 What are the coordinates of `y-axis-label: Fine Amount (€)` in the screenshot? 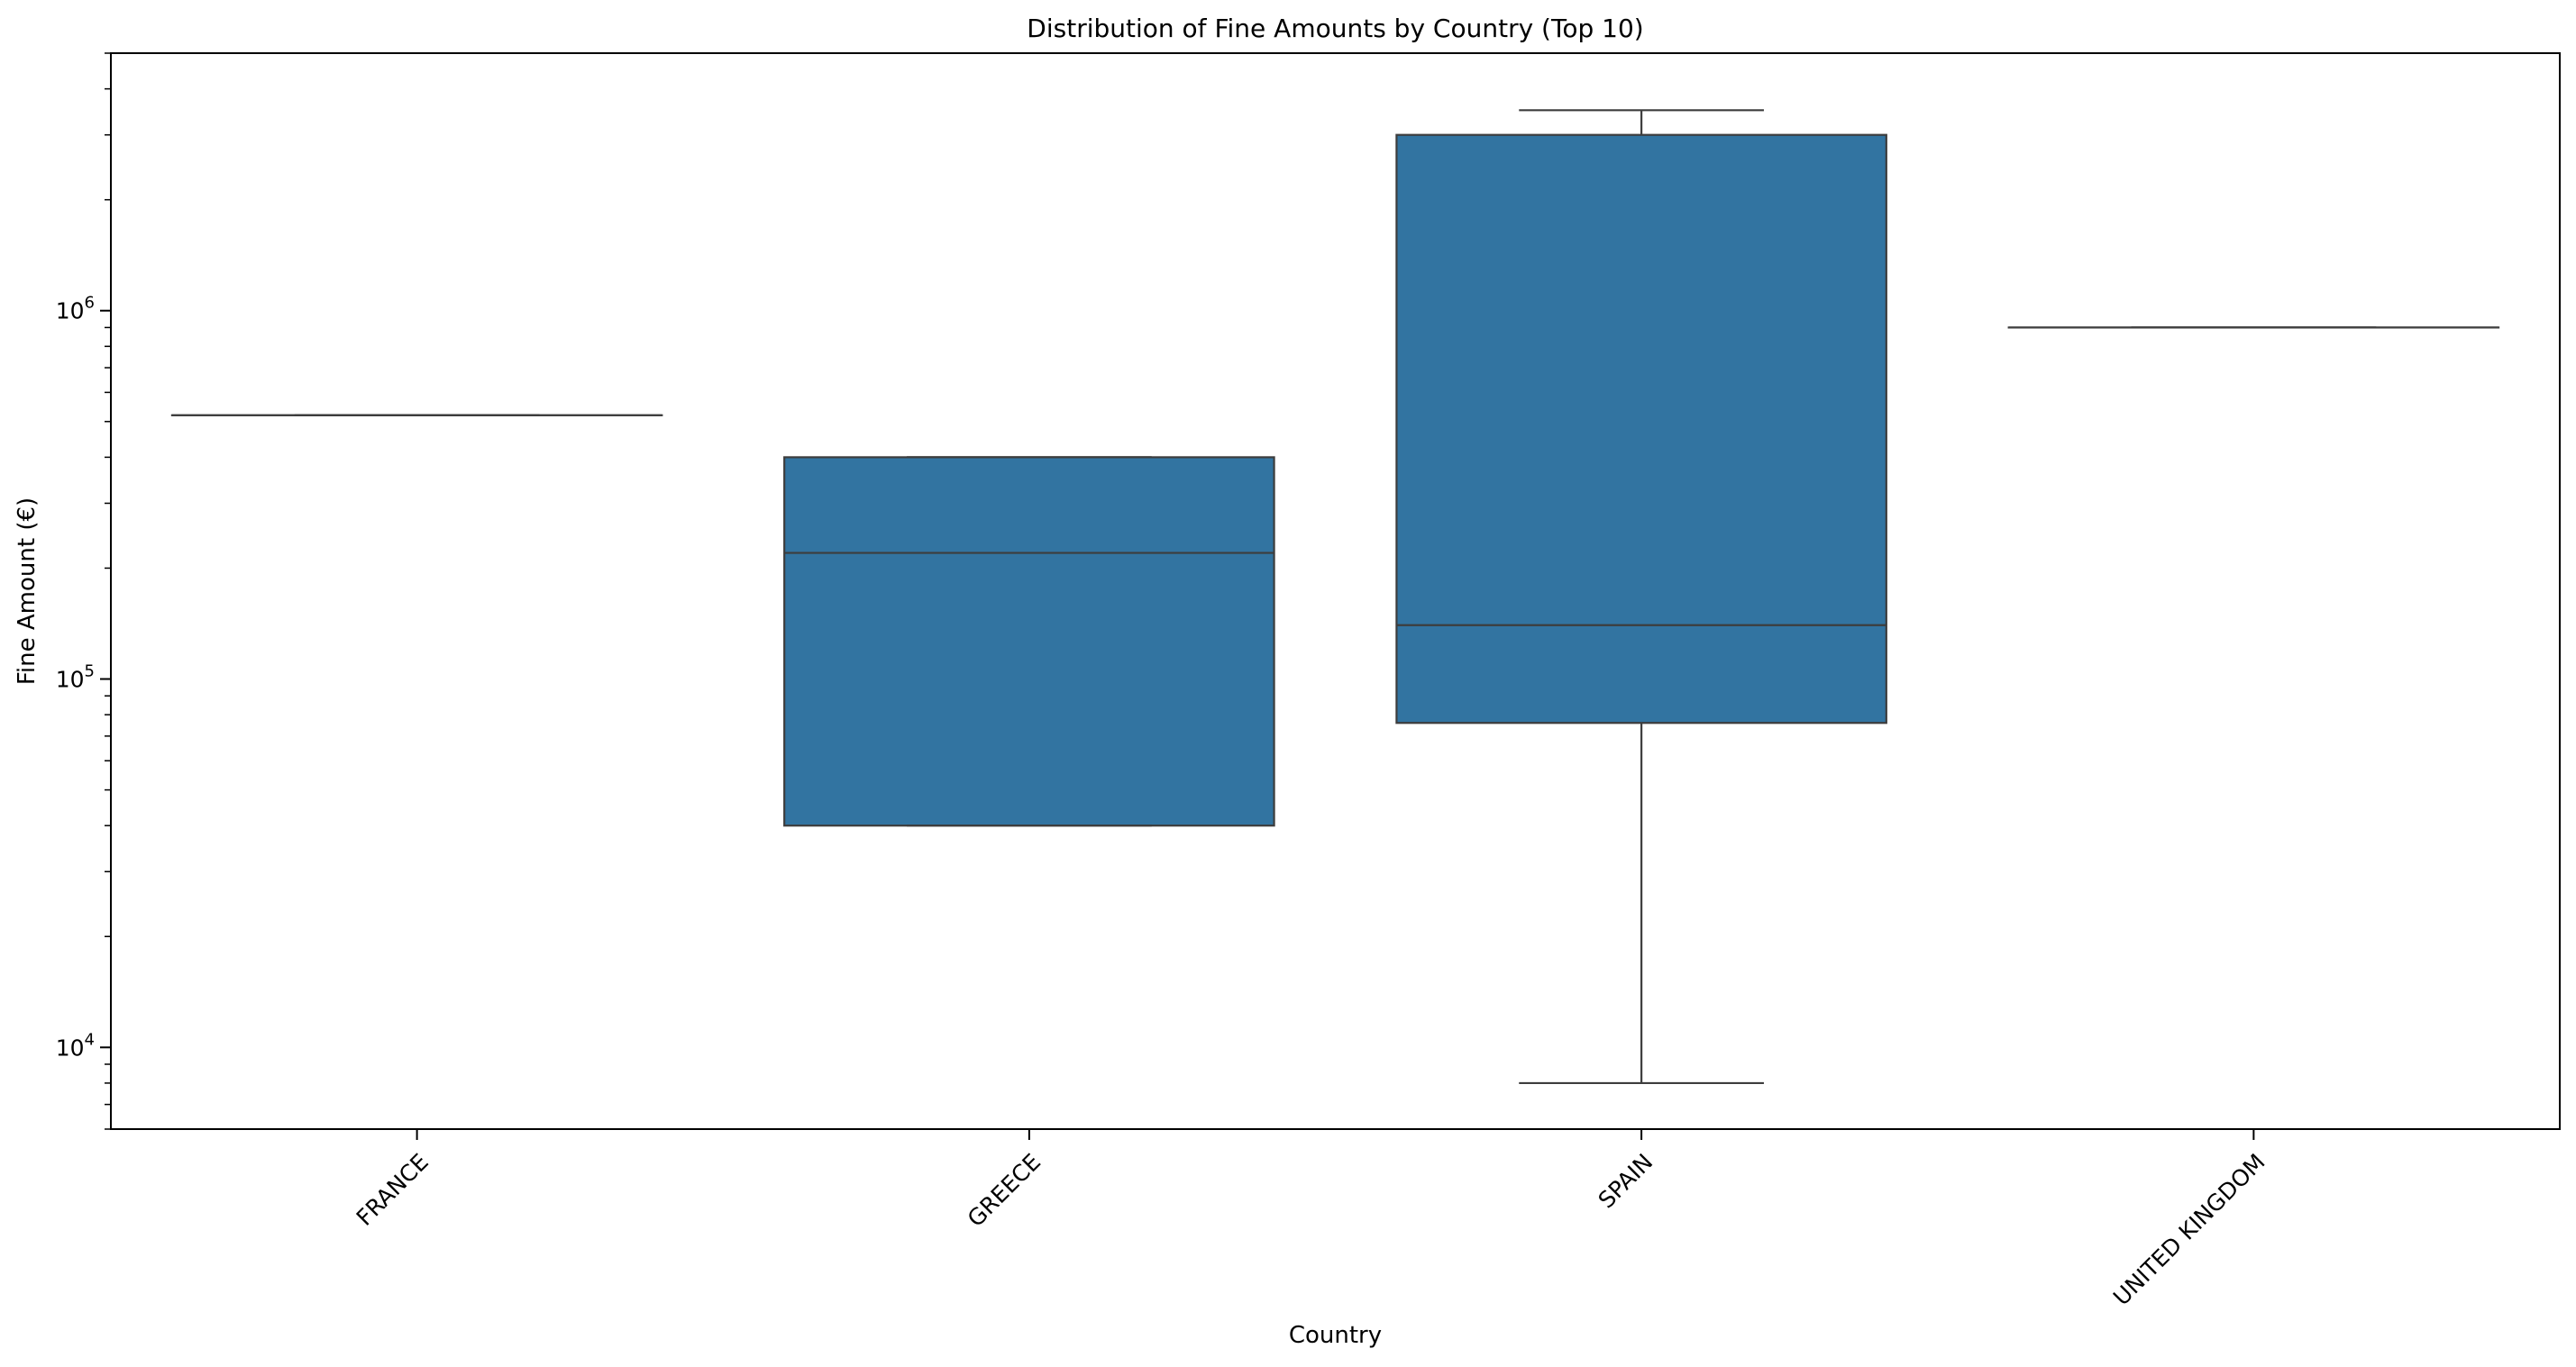 It's located at (27, 591).